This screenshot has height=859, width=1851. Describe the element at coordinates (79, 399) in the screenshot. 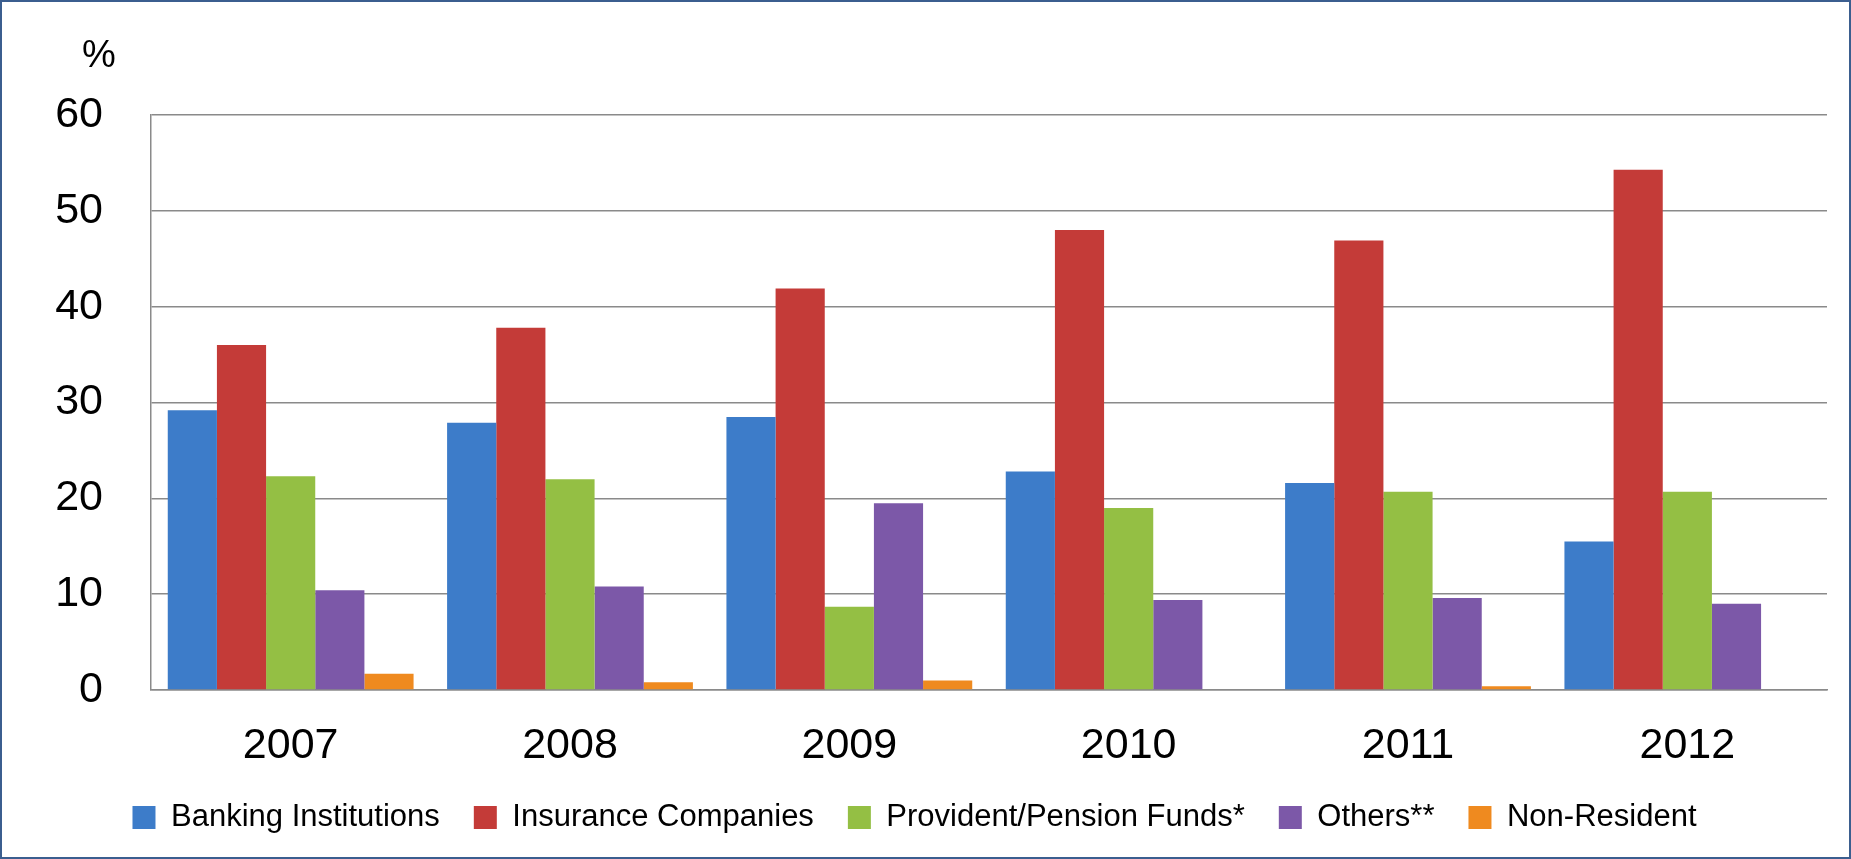

I see `y-tick-label: 30` at that location.